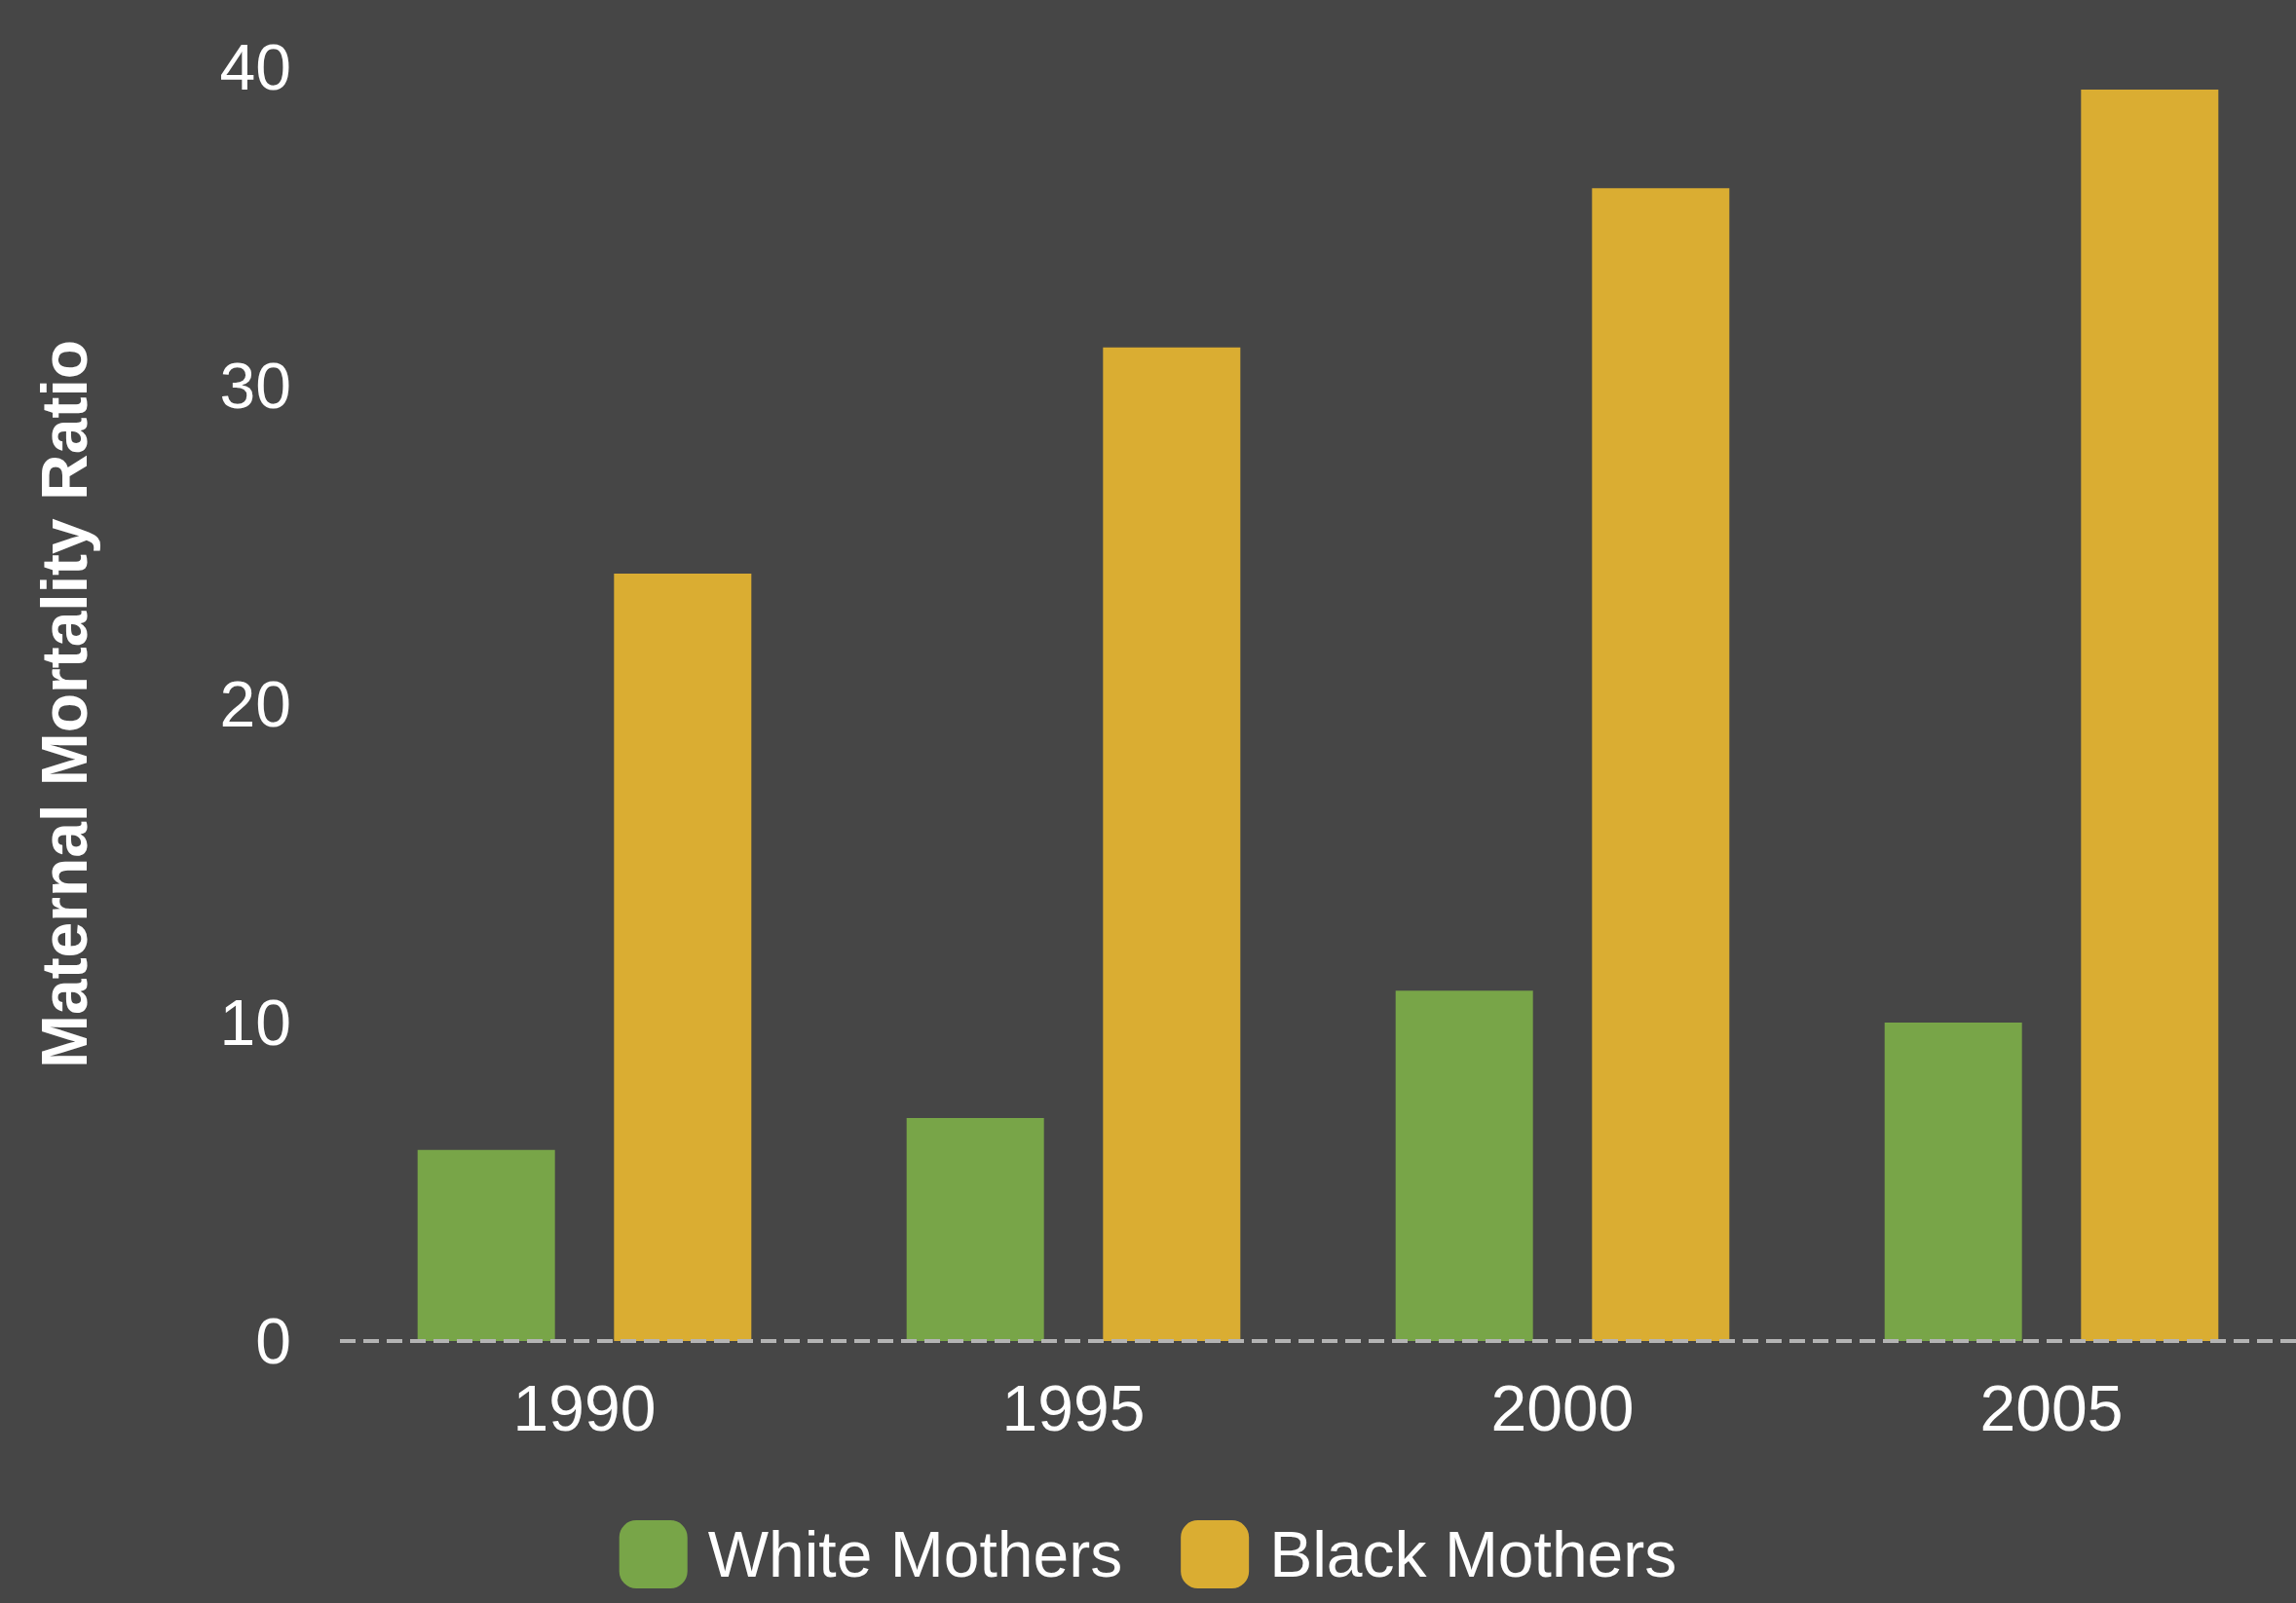 Image resolution: width=2296 pixels, height=1603 pixels. I want to click on x-tick-label: 1990, so click(584, 1408).